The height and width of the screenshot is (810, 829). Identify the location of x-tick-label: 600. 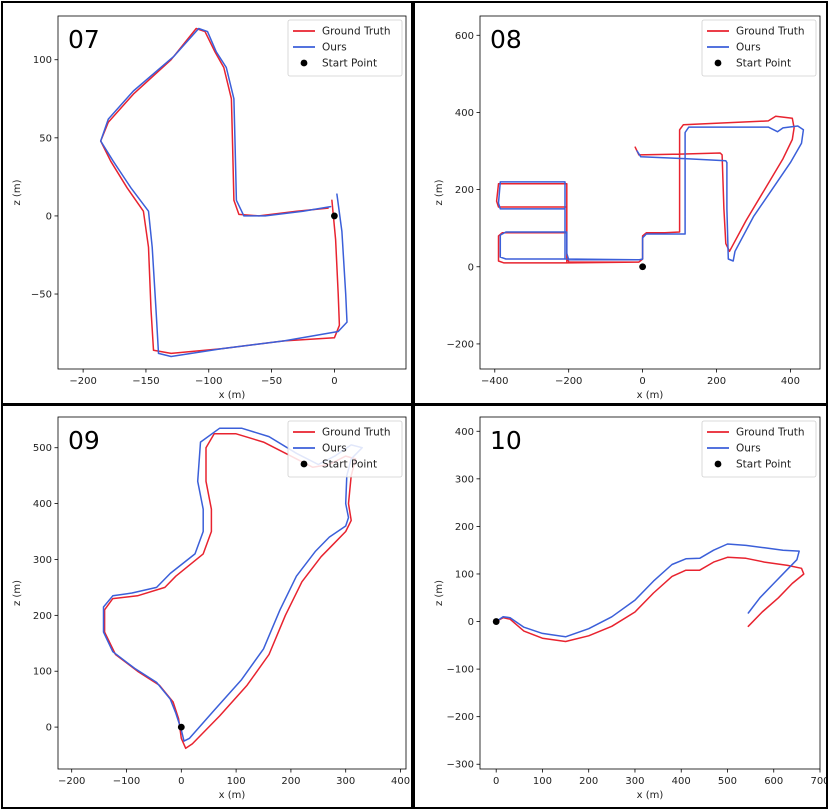
(773, 781).